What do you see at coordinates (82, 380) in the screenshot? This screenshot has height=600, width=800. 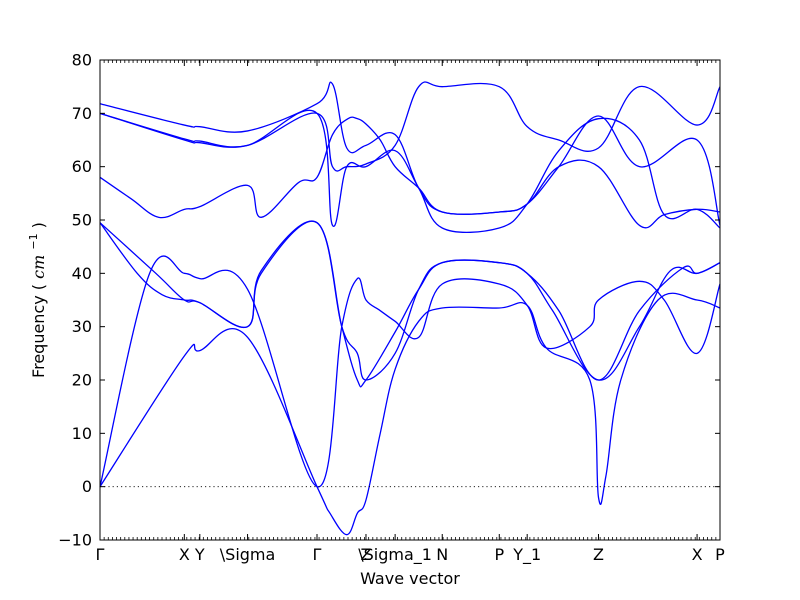 I see `y-tick-label: 20` at bounding box center [82, 380].